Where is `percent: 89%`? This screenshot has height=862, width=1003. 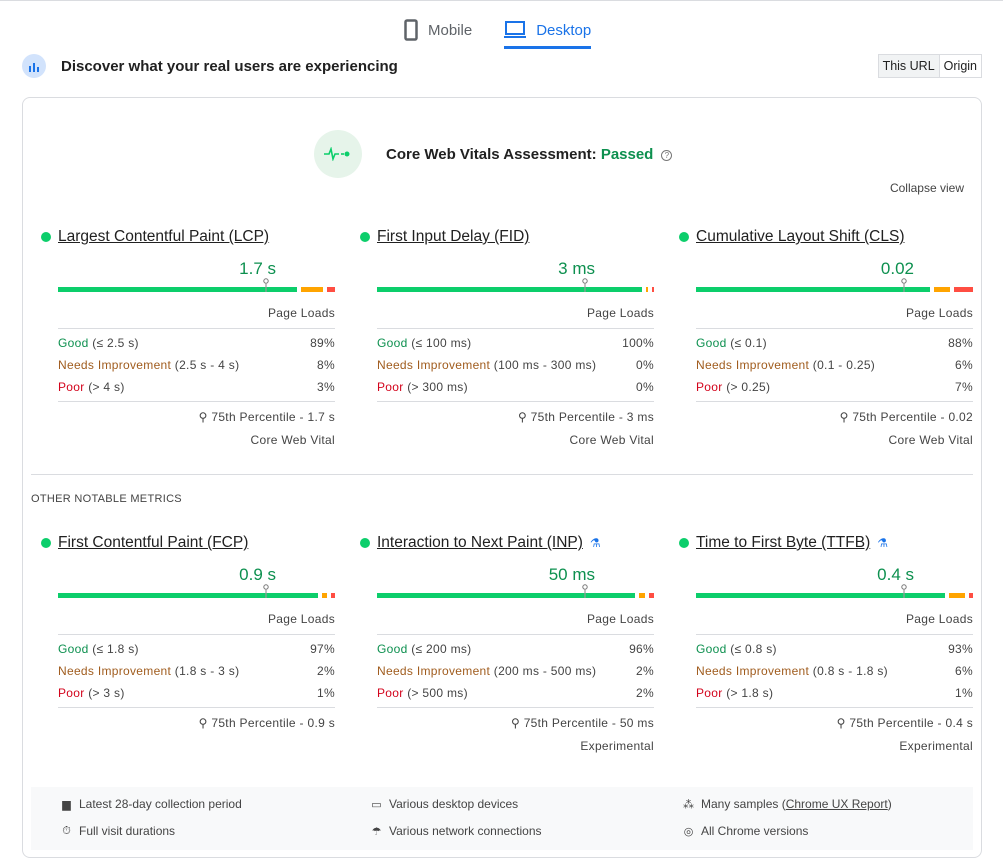 percent: 89% is located at coordinates (322, 343).